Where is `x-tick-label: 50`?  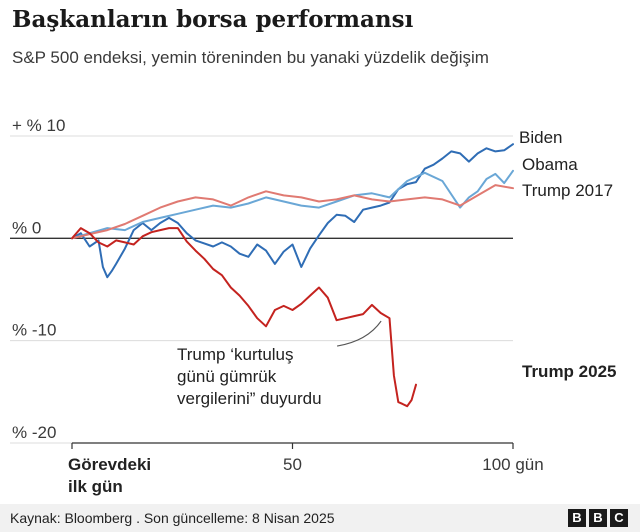 x-tick-label: 50 is located at coordinates (292, 464).